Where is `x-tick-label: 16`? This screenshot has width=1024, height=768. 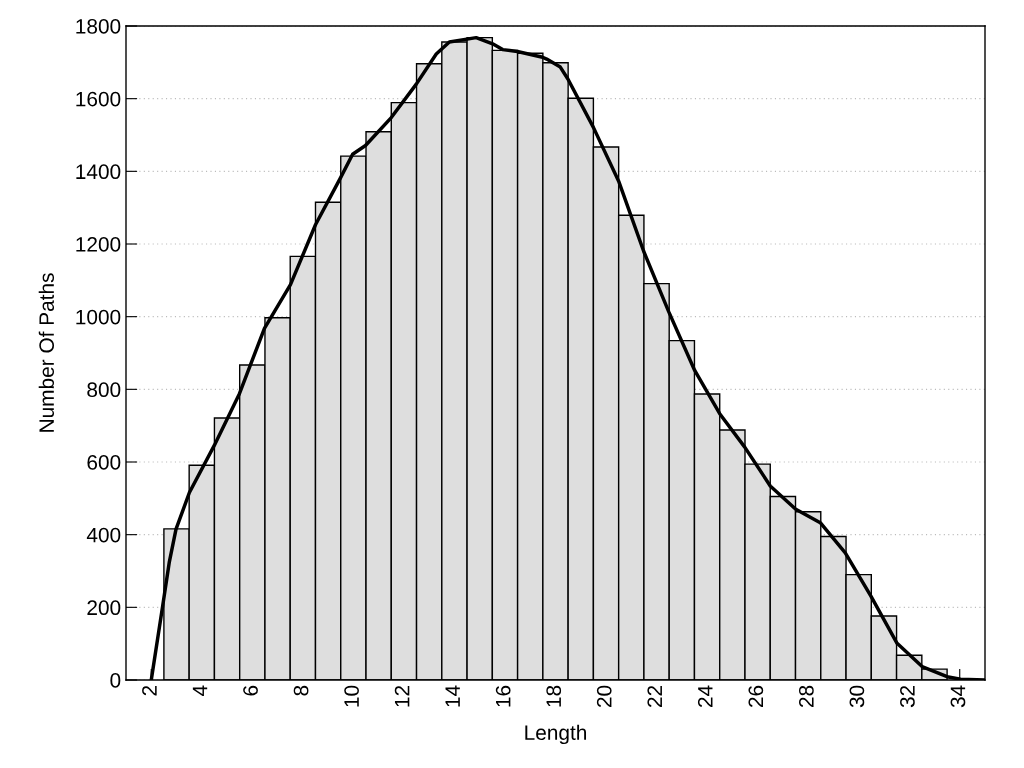 x-tick-label: 16 is located at coordinates (503, 696).